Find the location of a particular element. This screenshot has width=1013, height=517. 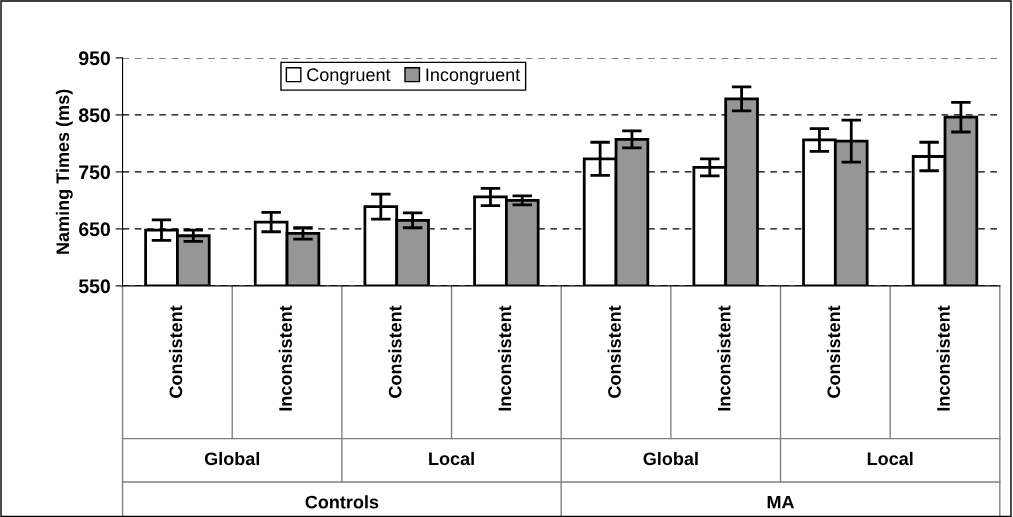

y-tick-label: 550 is located at coordinates (94, 286).